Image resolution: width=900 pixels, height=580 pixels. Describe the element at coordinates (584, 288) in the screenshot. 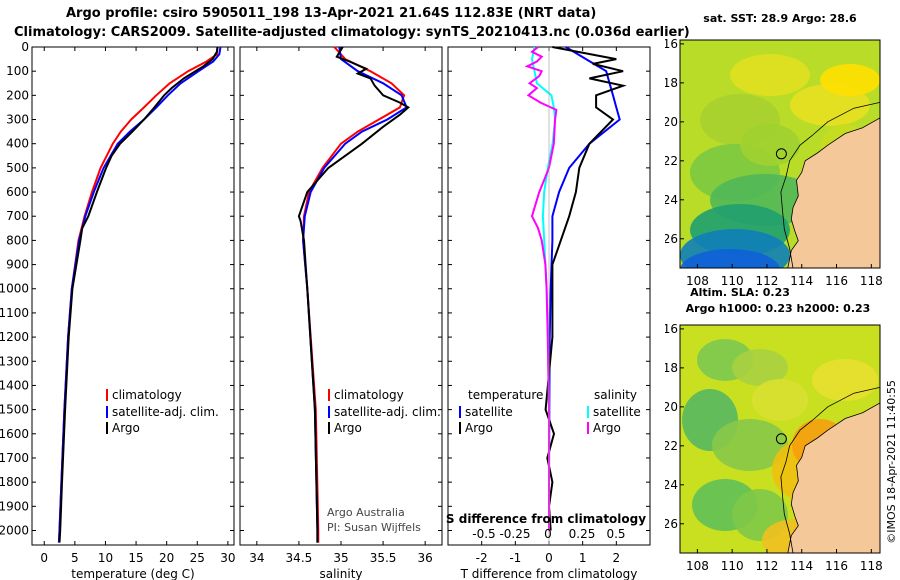

I see `series-line-temperature-satellite` at that location.